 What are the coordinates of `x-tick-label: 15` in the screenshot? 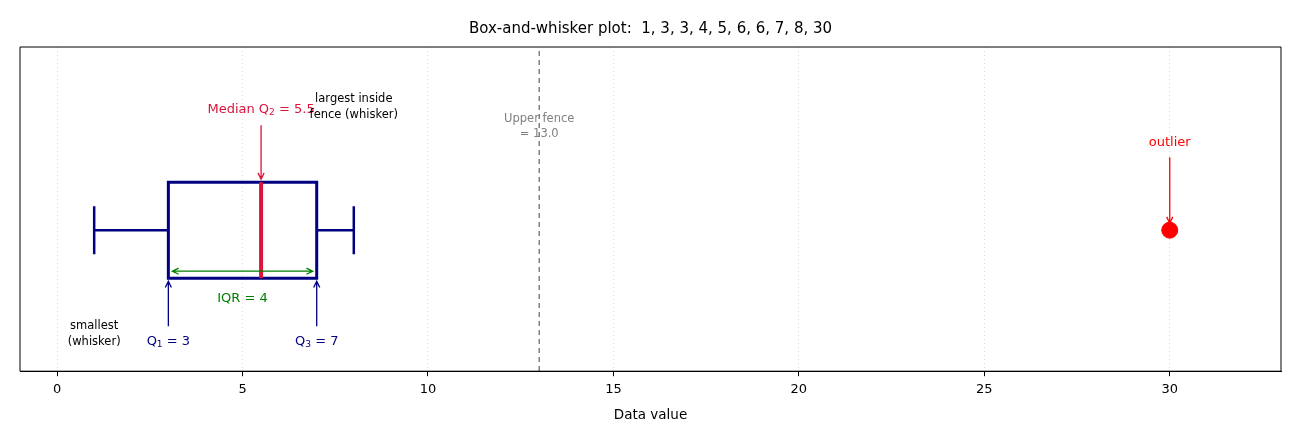 It's located at (613, 389).